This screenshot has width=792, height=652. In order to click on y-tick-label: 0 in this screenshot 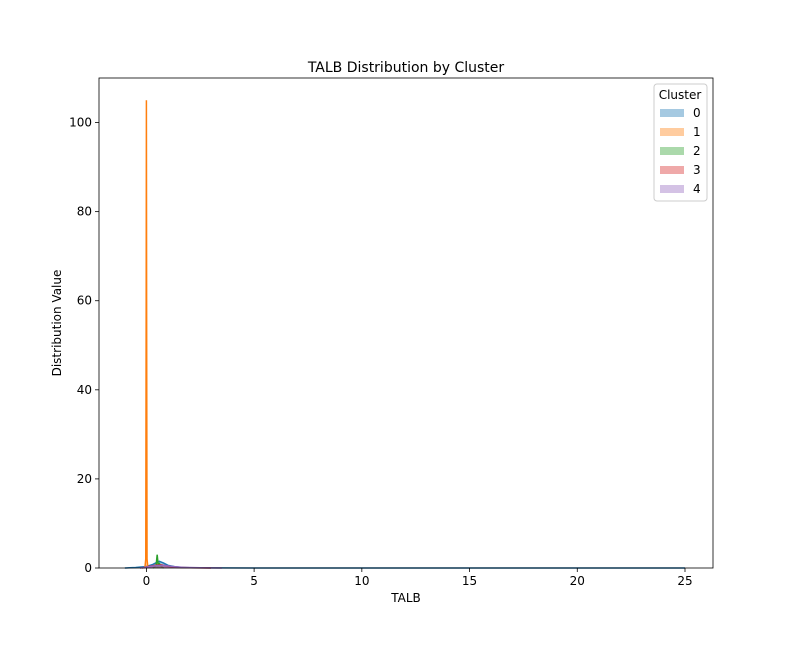, I will do `click(88, 568)`.